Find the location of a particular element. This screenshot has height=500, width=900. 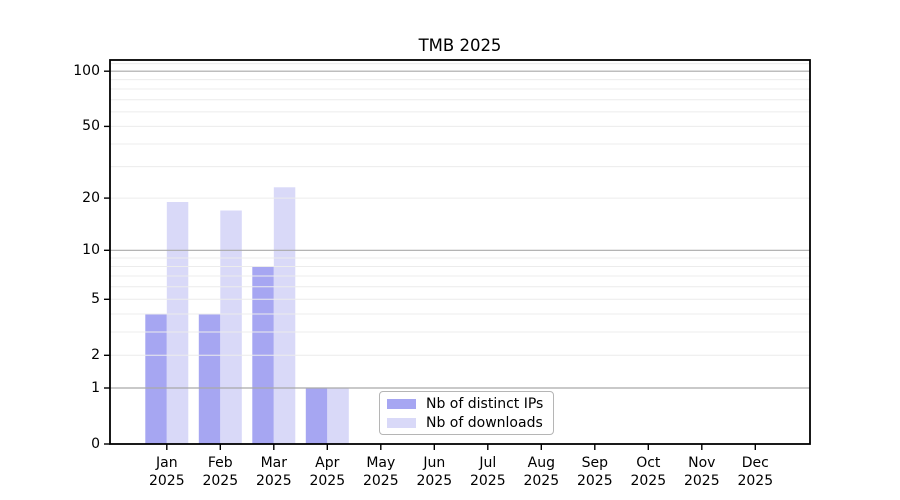

bar-nb-of-downloads-apr-2025 is located at coordinates (338, 416).